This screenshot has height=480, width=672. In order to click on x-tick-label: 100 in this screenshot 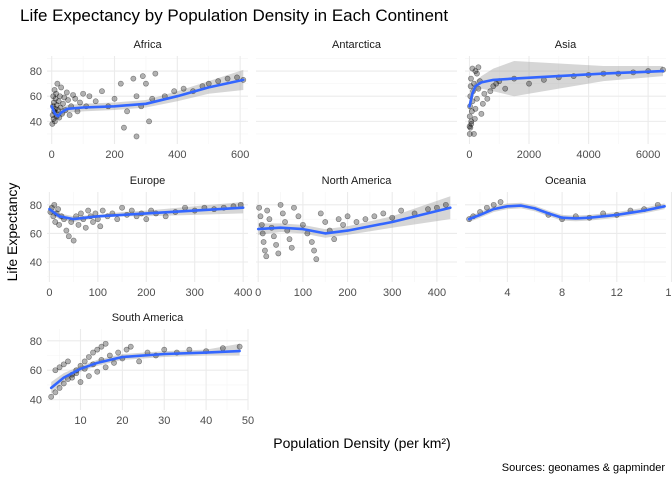, I will do `click(303, 293)`.